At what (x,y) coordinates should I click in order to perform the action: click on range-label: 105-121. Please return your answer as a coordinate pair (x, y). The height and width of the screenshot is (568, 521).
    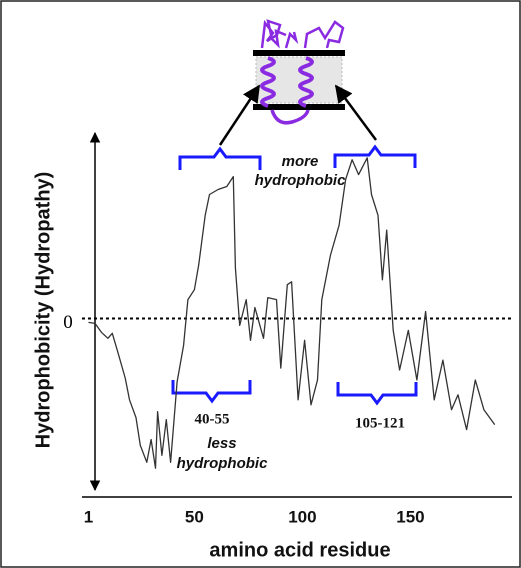
    Looking at the image, I should click on (380, 423).